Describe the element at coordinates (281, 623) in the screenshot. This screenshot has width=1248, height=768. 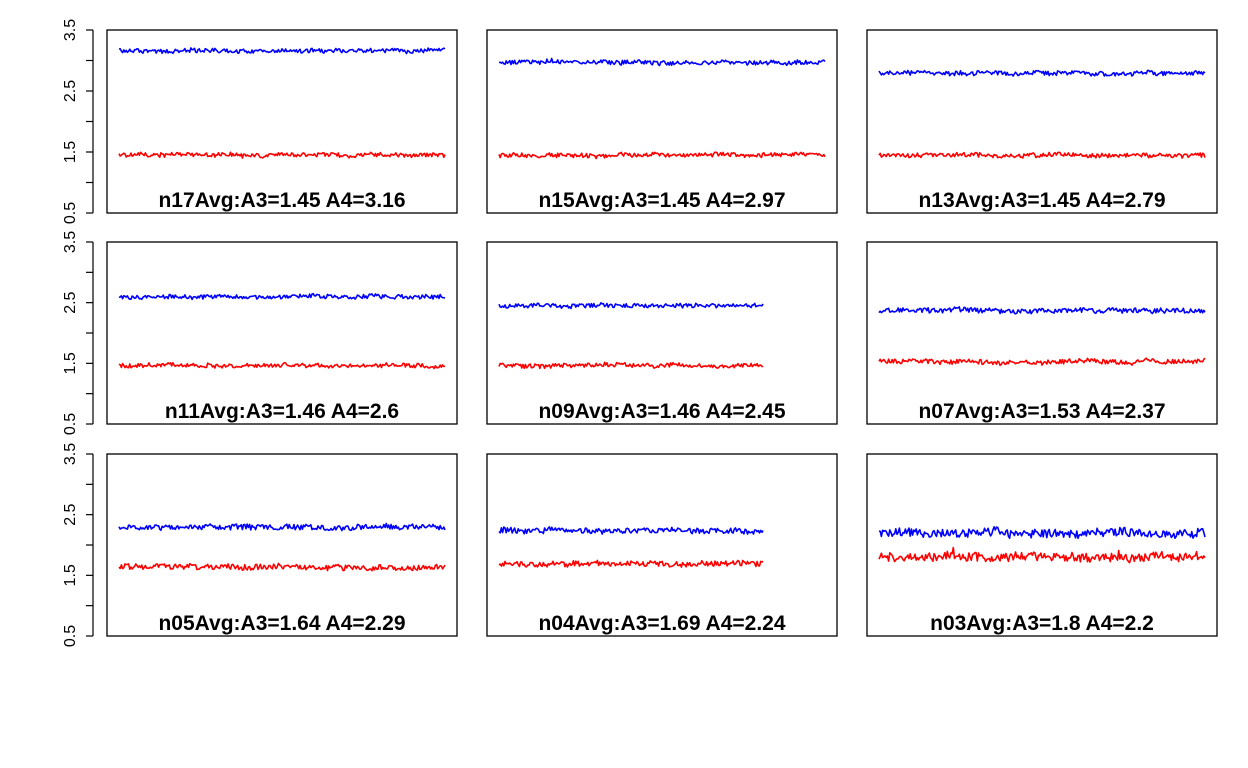
I see `panel-label: n05Avg:A3=1.64 A4=2.29` at that location.